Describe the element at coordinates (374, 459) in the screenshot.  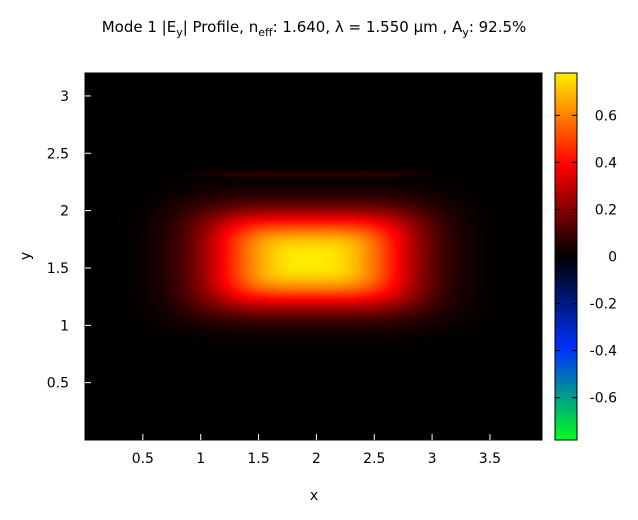
I see `x-tick-label: 2.5` at that location.